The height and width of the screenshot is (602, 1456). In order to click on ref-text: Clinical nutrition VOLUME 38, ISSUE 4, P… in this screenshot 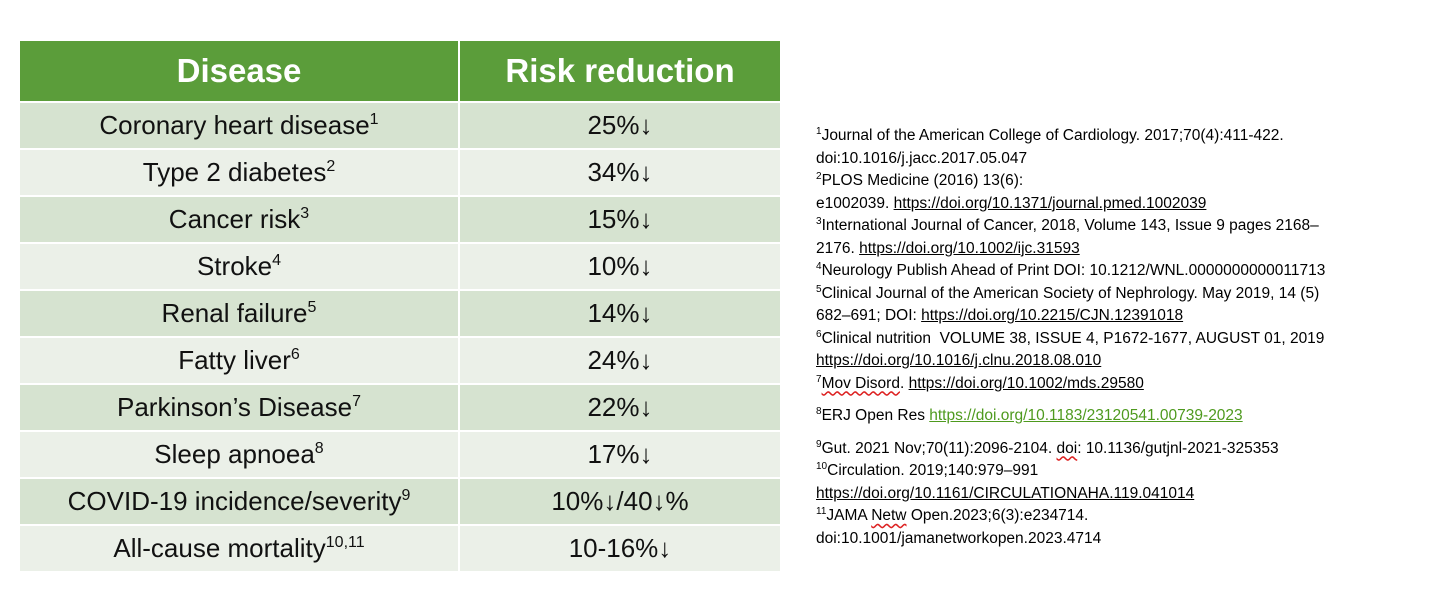, I will do `click(1073, 338)`.